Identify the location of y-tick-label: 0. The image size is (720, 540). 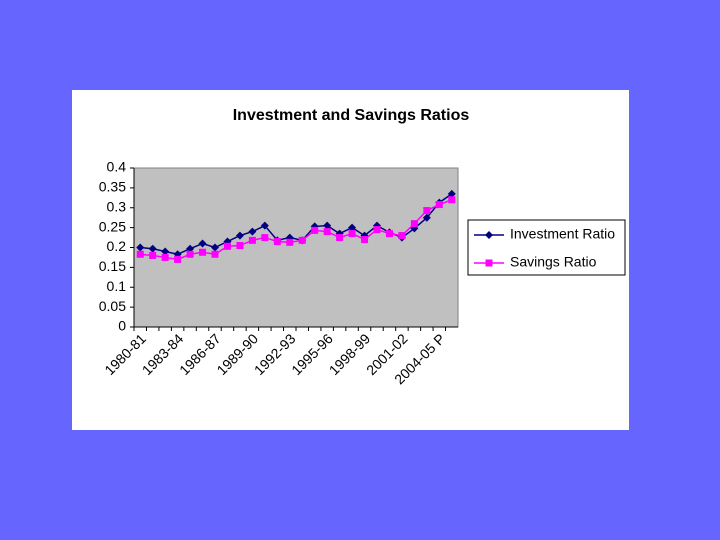
(122, 326).